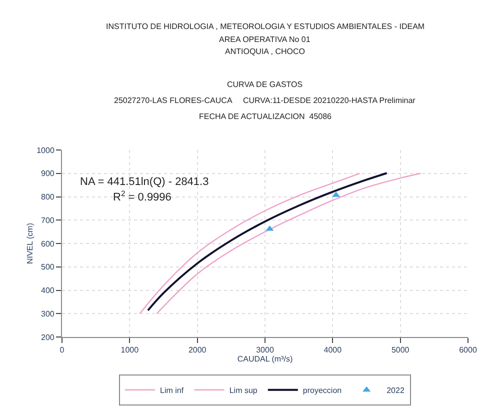 The height and width of the screenshot is (418, 490). Describe the element at coordinates (333, 350) in the screenshot. I see `x-tick-label: 4000` at that location.